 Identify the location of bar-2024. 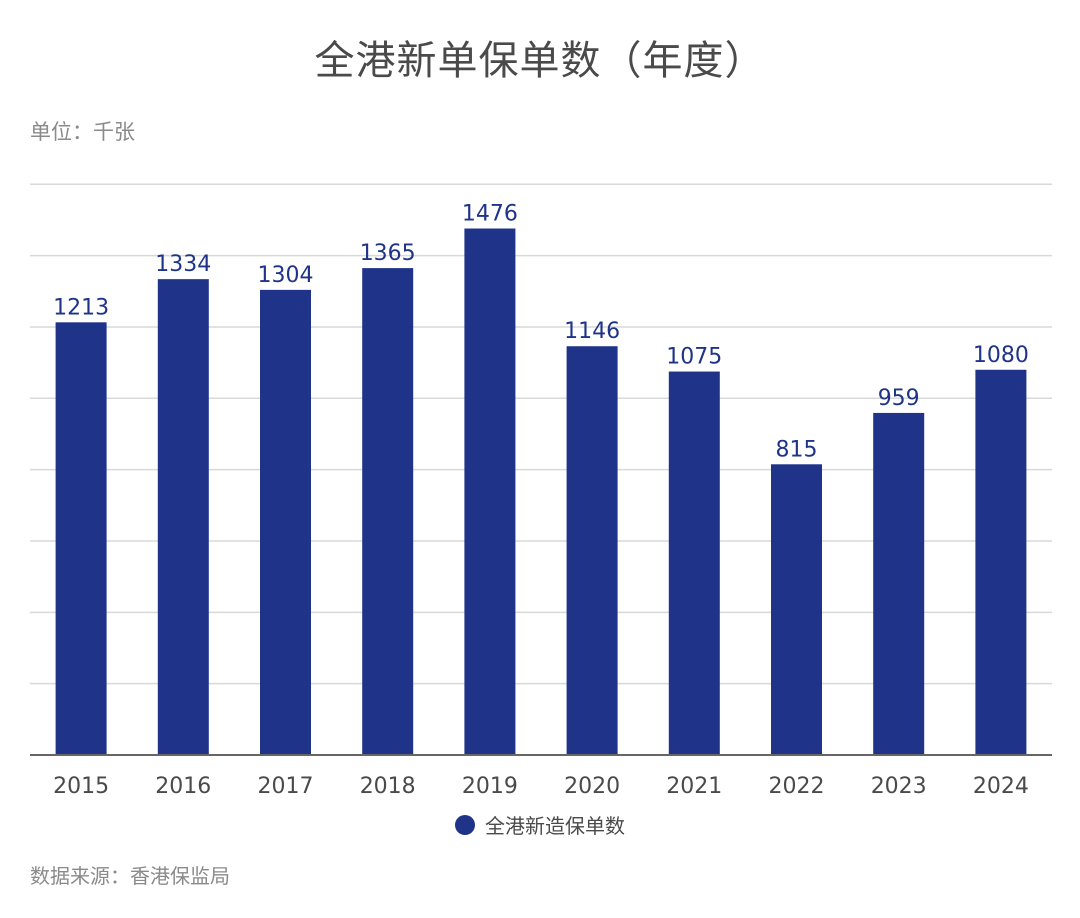
(1001, 562).